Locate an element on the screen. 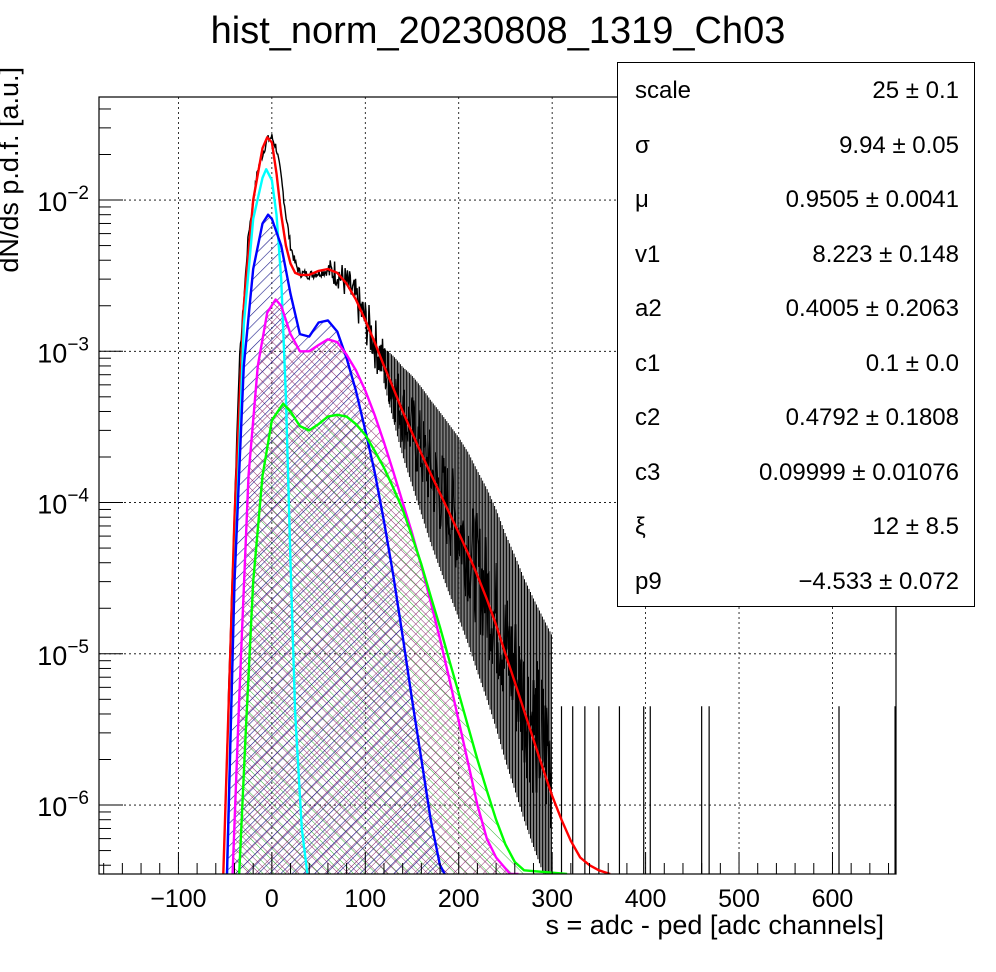 This screenshot has width=996, height=972. x-tick-label: 400 is located at coordinates (646, 899).